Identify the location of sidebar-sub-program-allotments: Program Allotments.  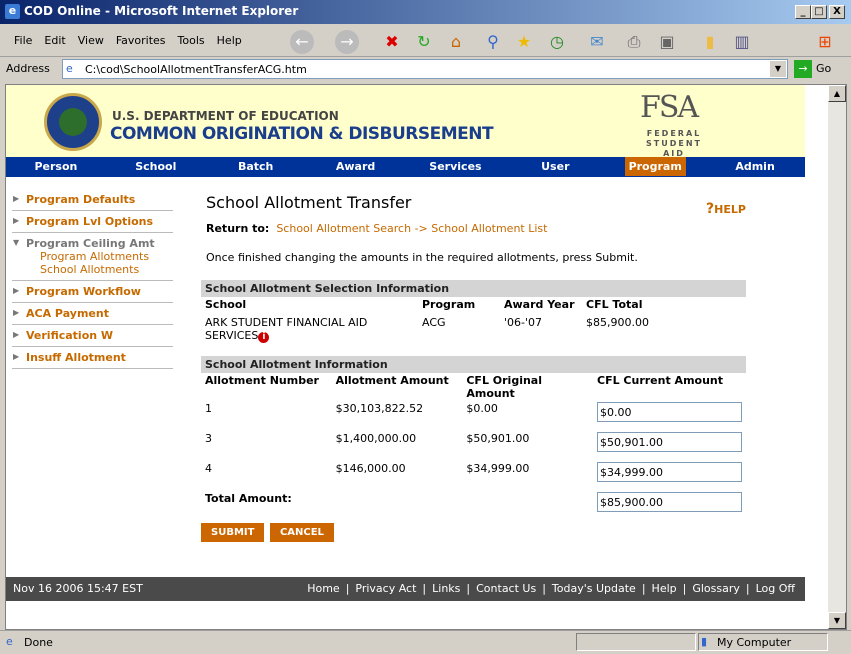
(95, 256).